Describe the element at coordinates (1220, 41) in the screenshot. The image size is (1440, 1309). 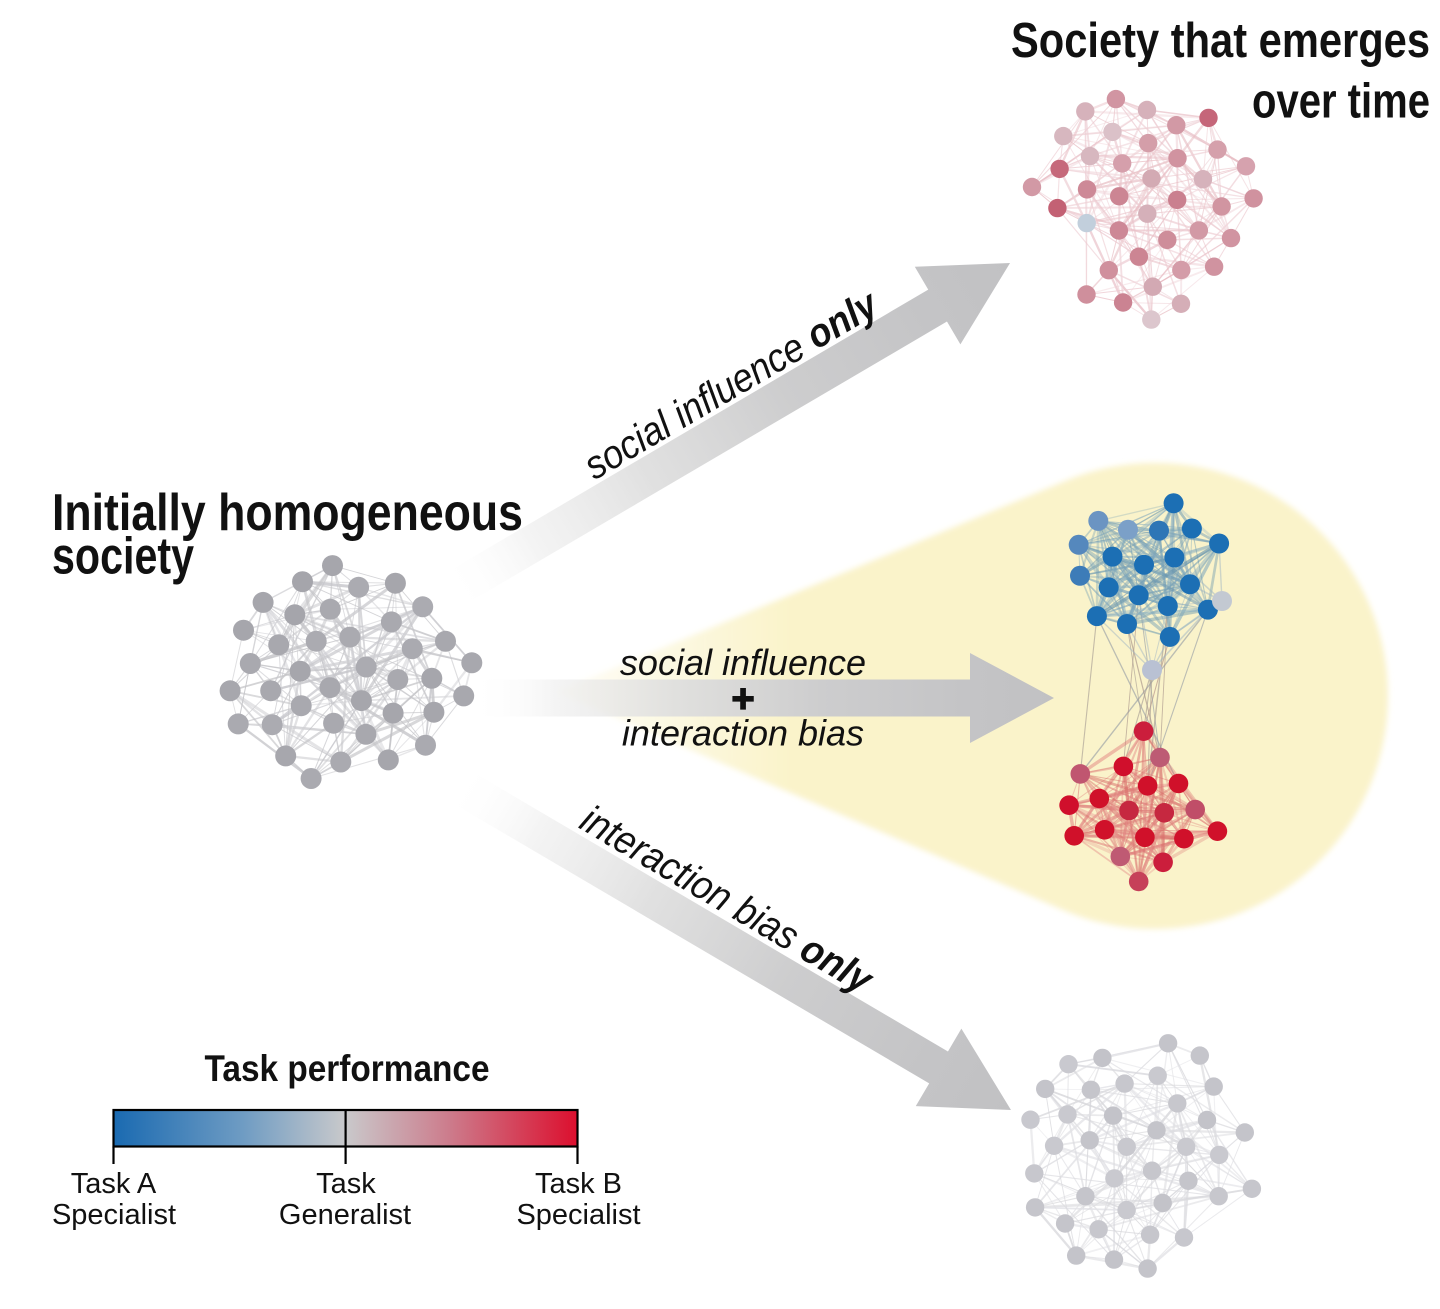
I see `svg-text: Society that emerges` at that location.